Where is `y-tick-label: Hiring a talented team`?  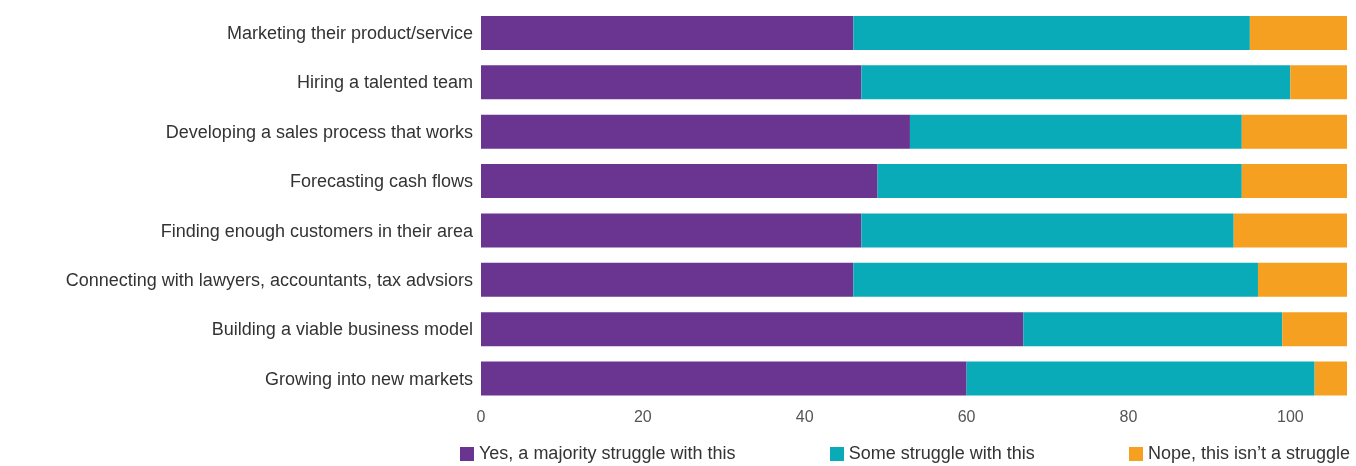
y-tick-label: Hiring a talented team is located at coordinates (384, 82).